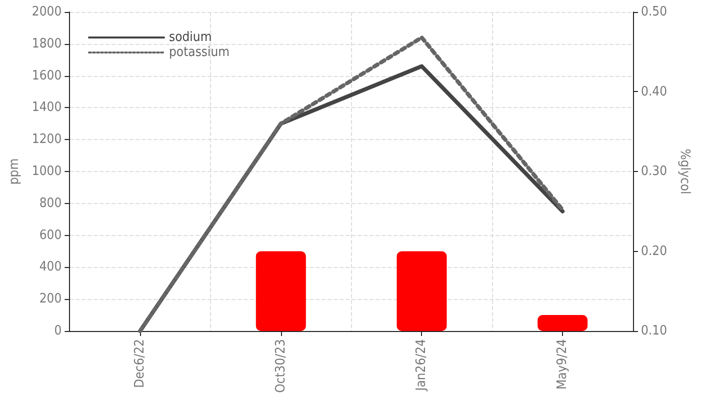 This screenshot has width=705, height=409. Describe the element at coordinates (50, 235) in the screenshot. I see `y-tick-label: 600` at that location.